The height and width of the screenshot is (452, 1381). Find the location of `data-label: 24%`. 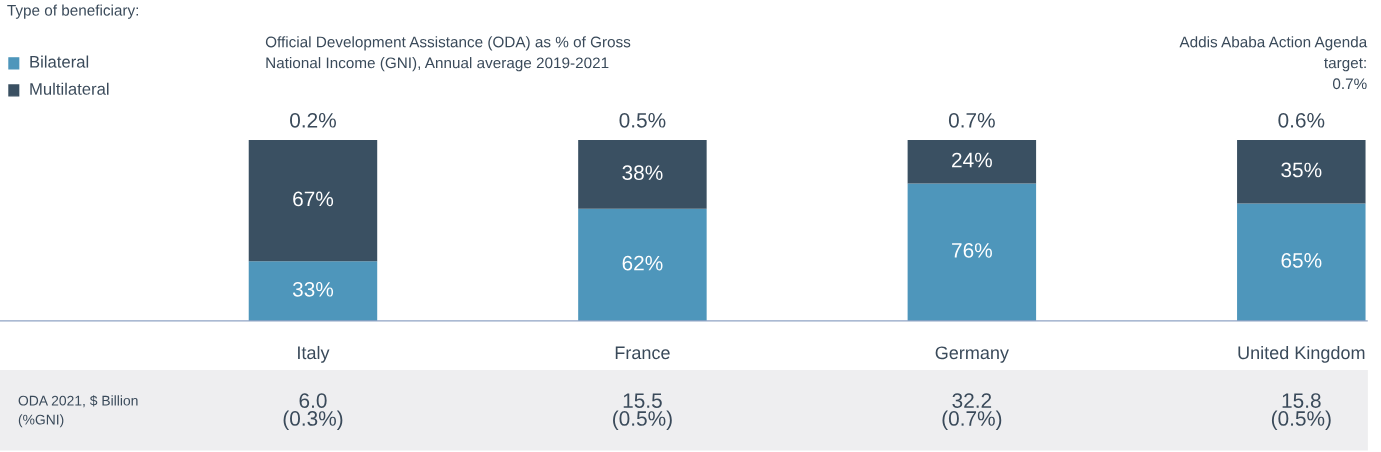

data-label: 24% is located at coordinates (972, 160).